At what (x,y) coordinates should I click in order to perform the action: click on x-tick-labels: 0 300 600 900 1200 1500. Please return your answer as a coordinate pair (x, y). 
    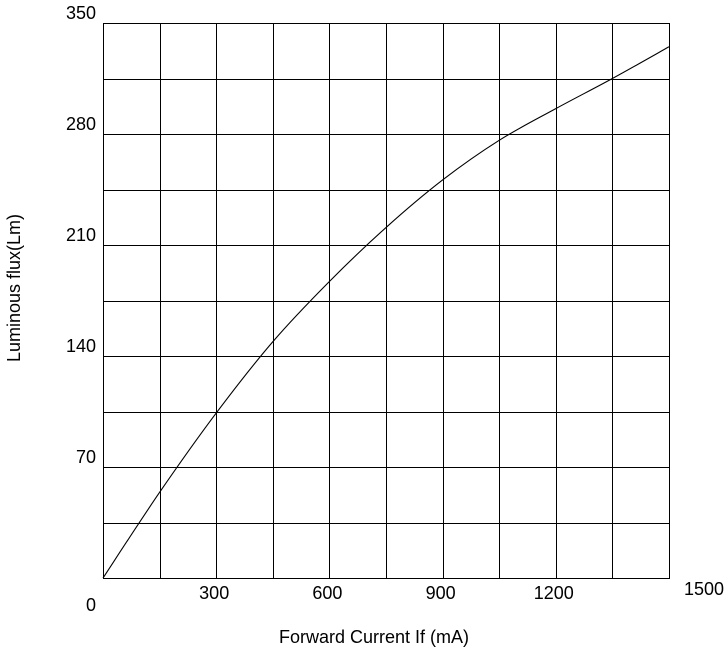
    Looking at the image, I should click on (405, 597).